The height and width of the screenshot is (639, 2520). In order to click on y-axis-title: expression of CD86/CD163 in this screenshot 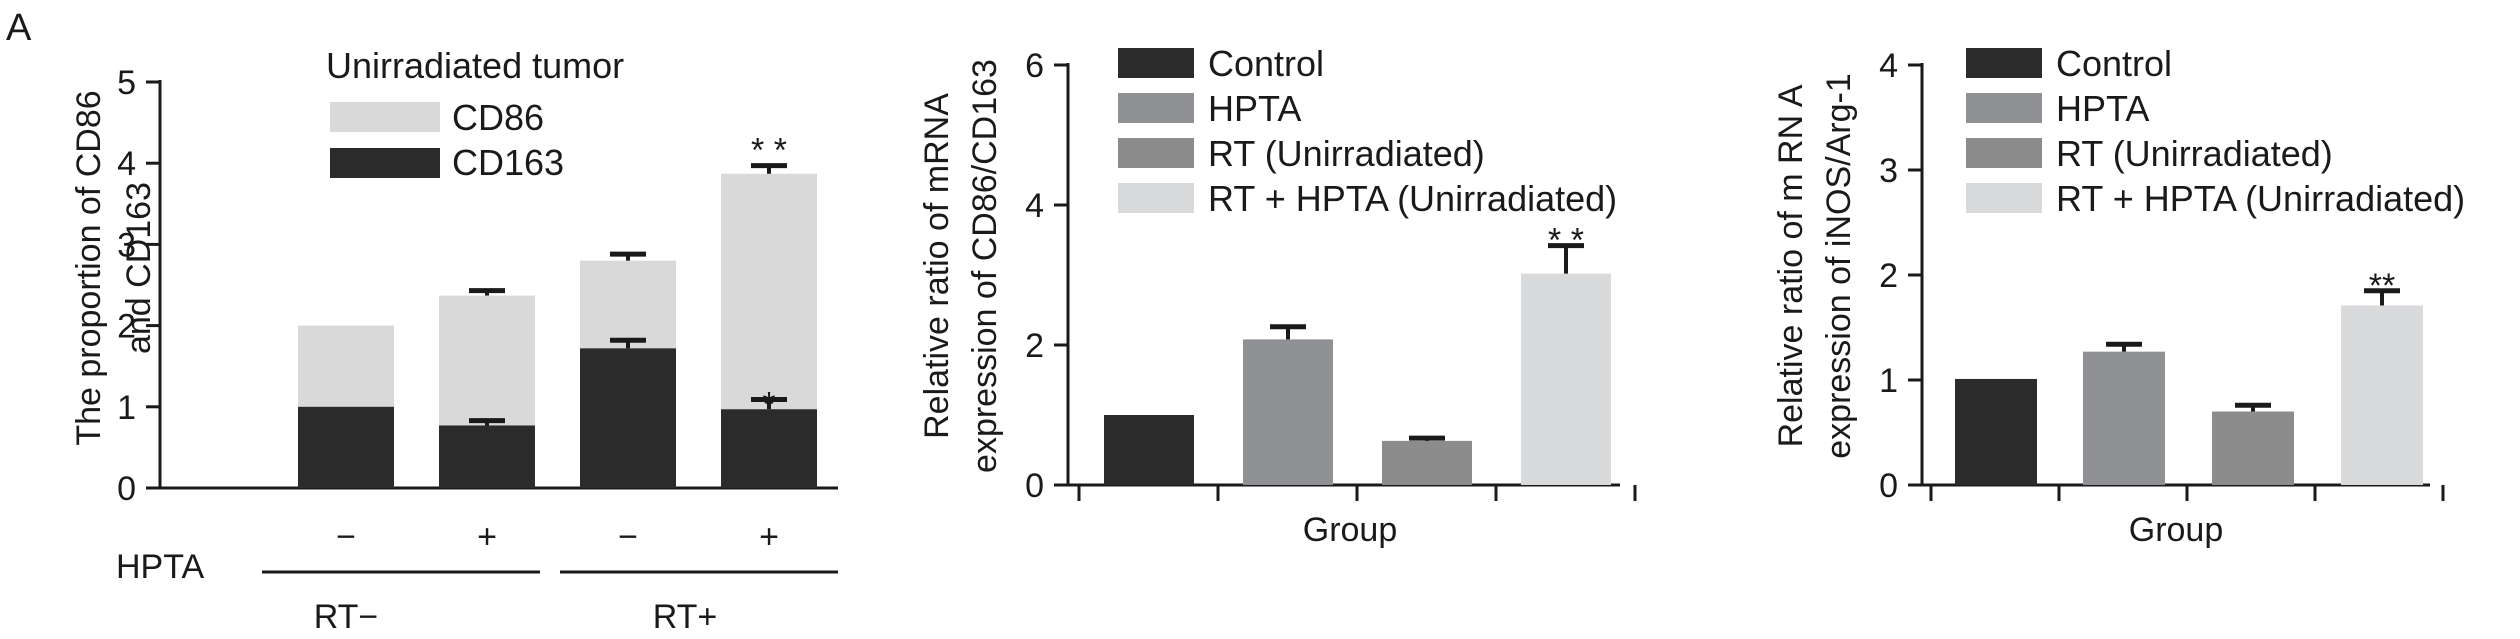, I will do `click(985, 266)`.